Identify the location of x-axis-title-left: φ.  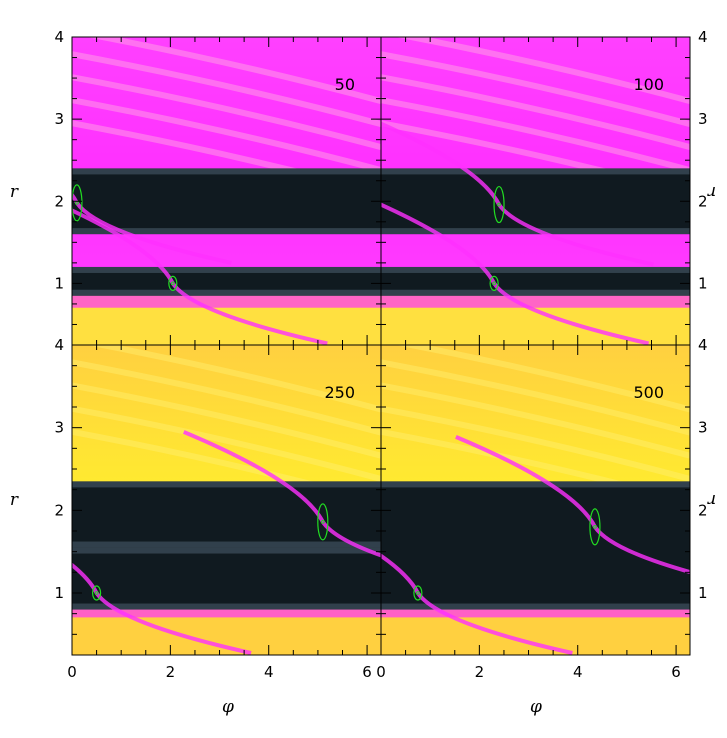
(228, 707).